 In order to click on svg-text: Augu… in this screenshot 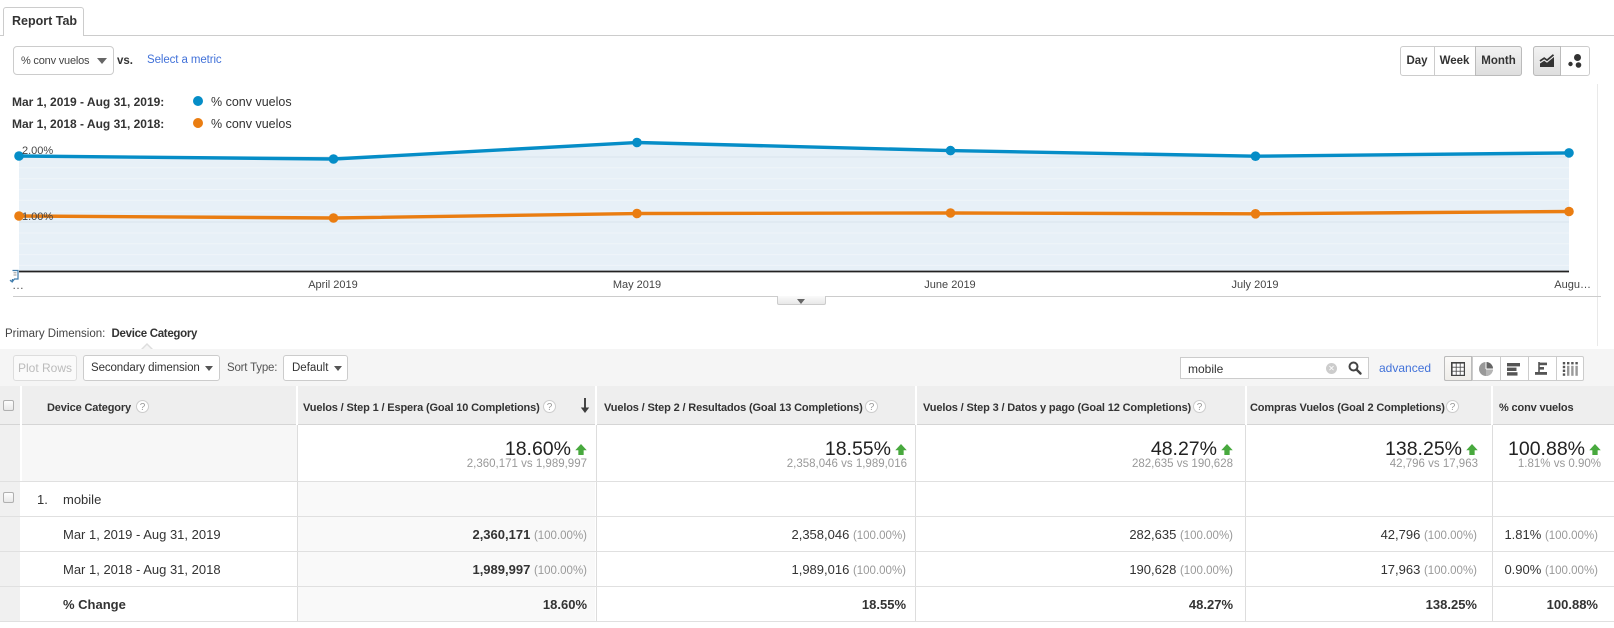, I will do `click(1572, 285)`.